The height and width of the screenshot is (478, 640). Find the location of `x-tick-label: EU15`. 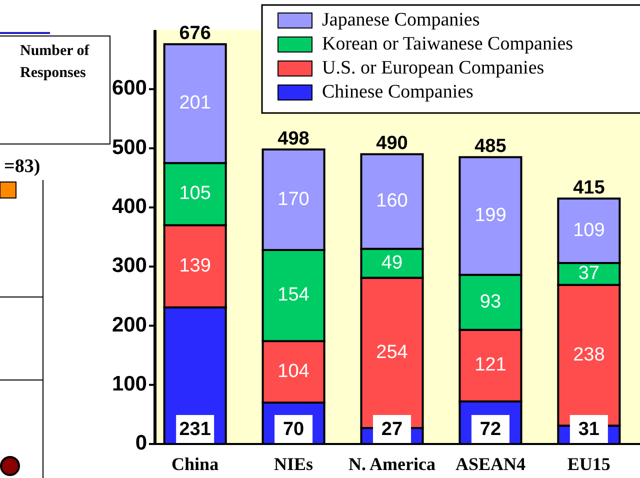

x-tick-label: EU15 is located at coordinates (588, 464).